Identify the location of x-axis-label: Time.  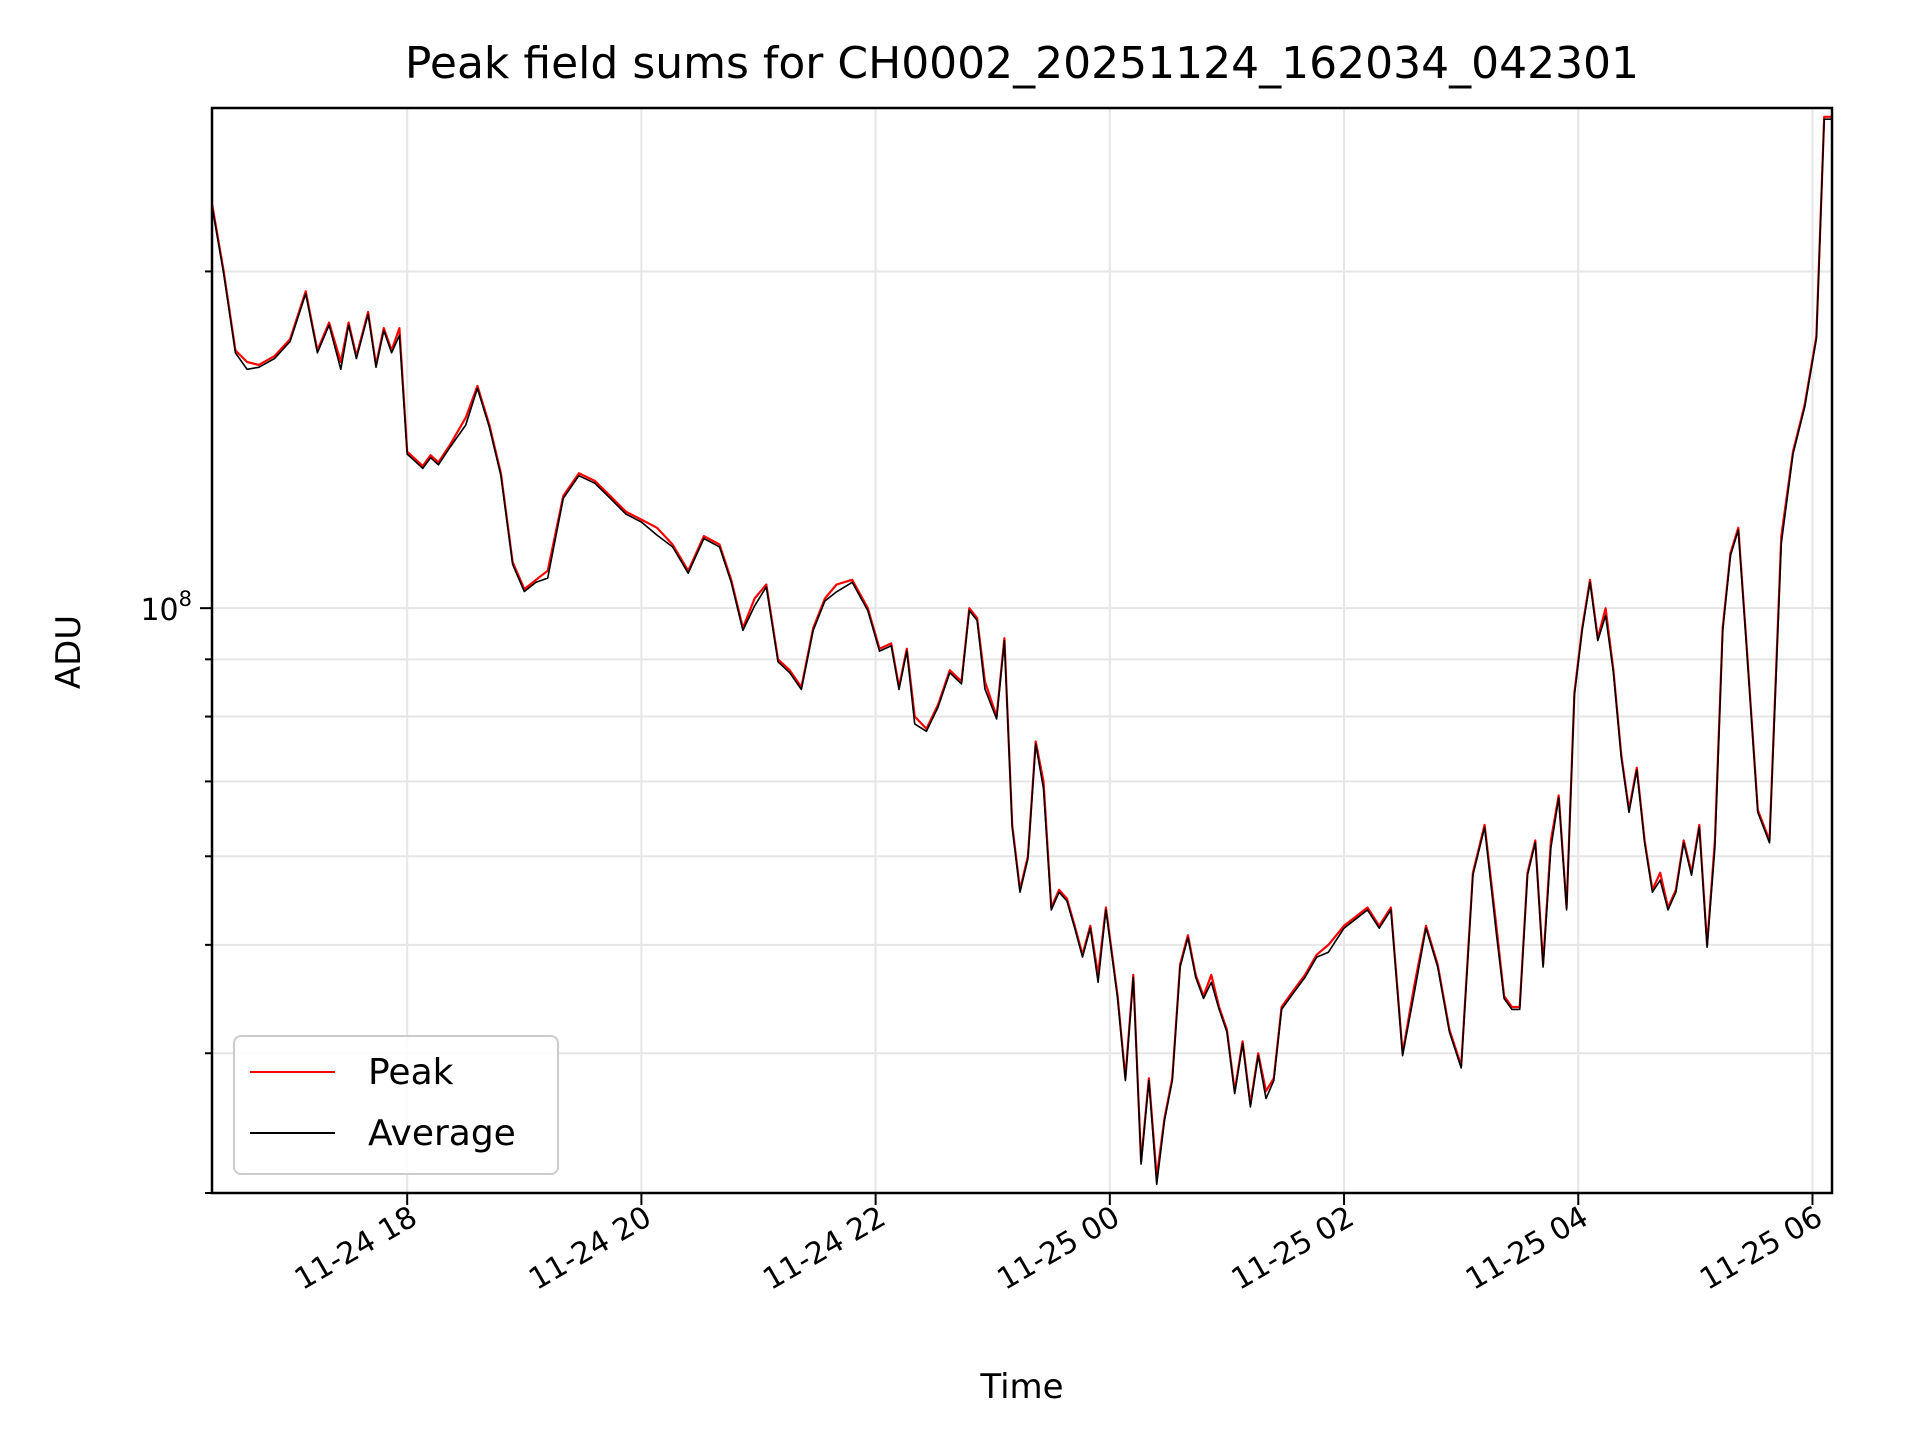
(1021, 1387).